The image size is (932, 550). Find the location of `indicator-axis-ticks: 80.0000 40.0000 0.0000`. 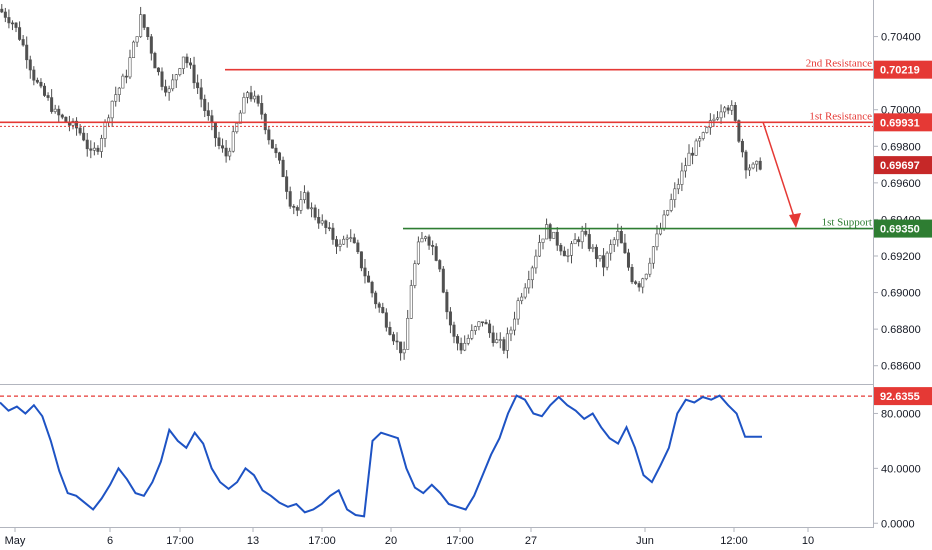

indicator-axis-ticks: 80.0000 40.0000 0.0000 is located at coordinates (897, 469).